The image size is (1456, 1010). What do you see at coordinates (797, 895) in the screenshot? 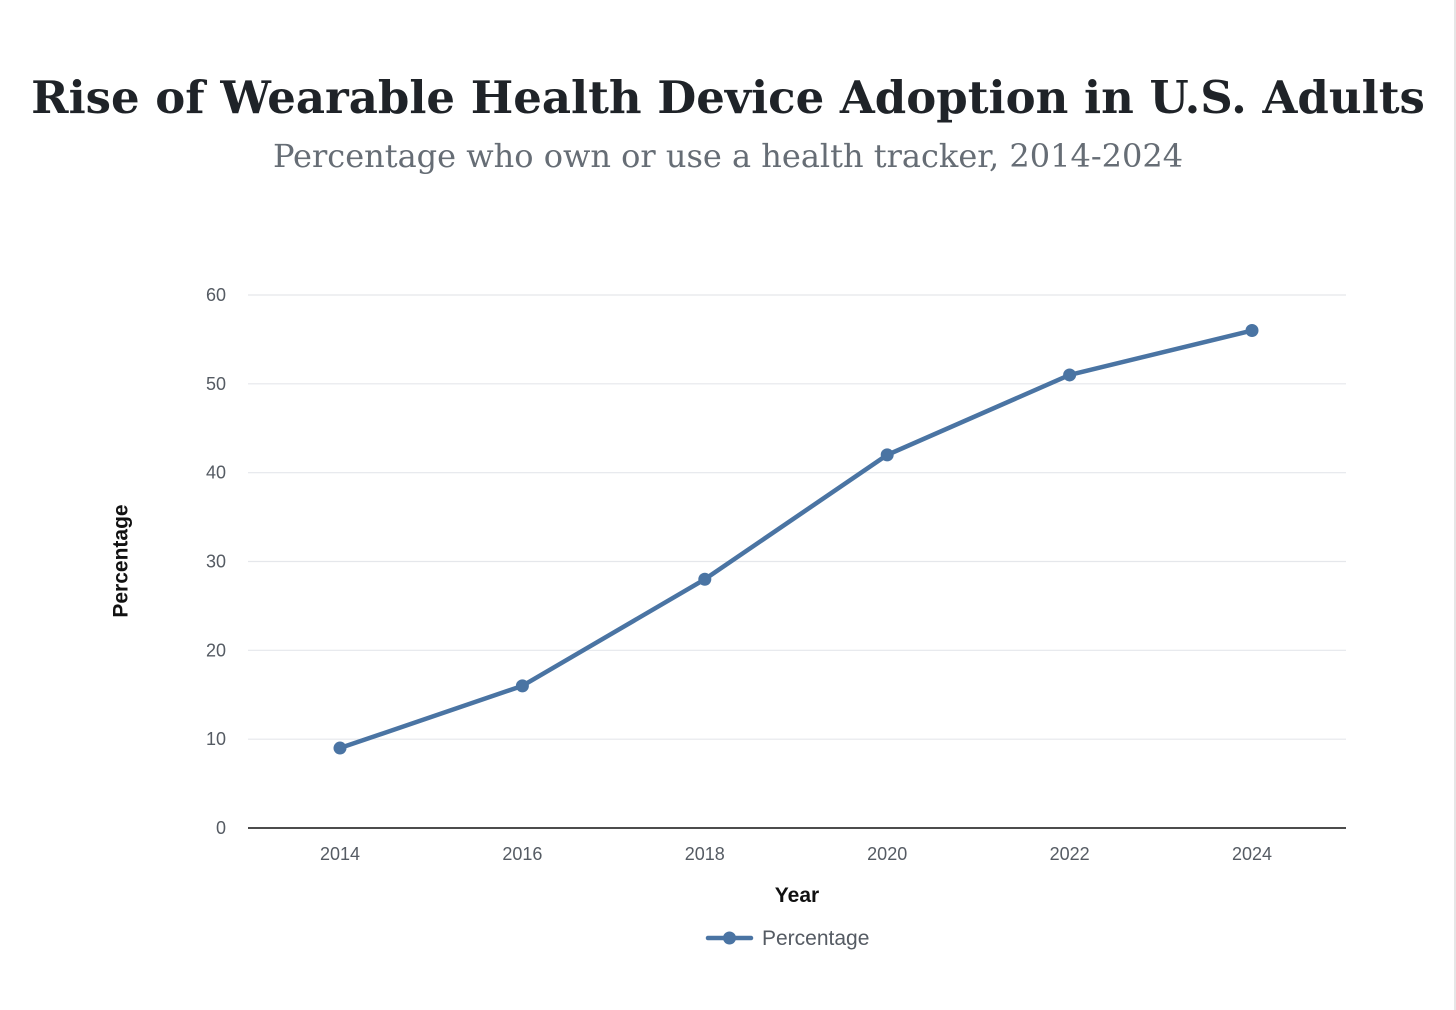
I see `x-axis-title: Year` at bounding box center [797, 895].